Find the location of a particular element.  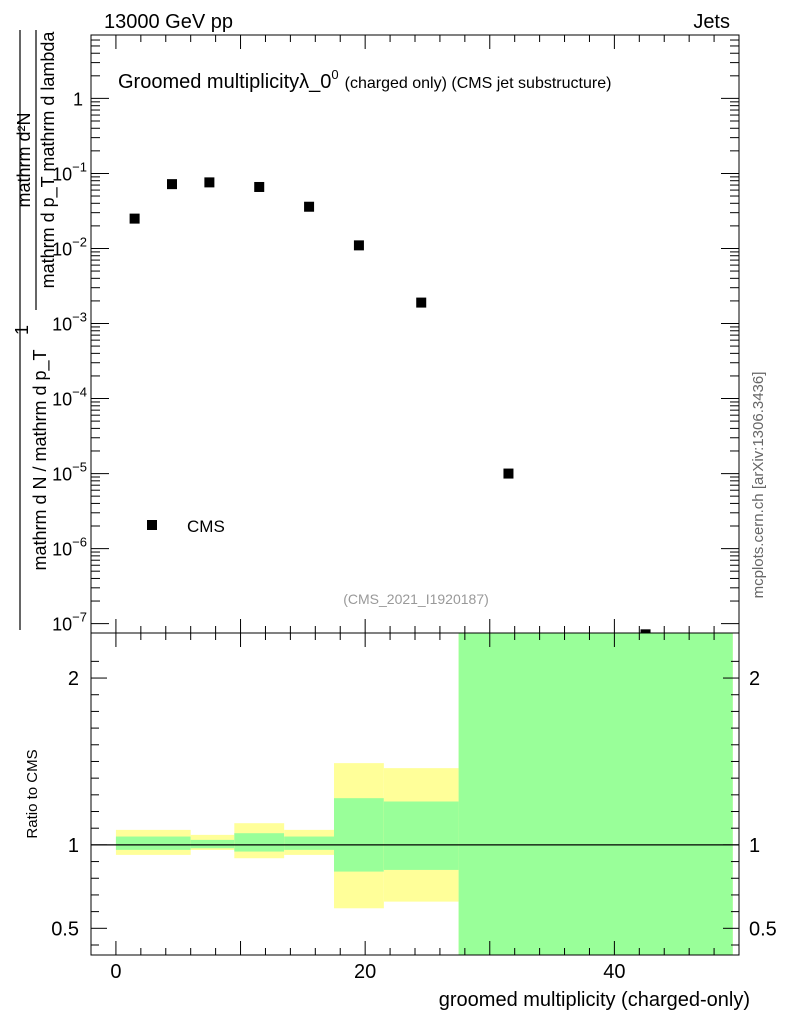

x-tick-label: 20 is located at coordinates (365, 972).